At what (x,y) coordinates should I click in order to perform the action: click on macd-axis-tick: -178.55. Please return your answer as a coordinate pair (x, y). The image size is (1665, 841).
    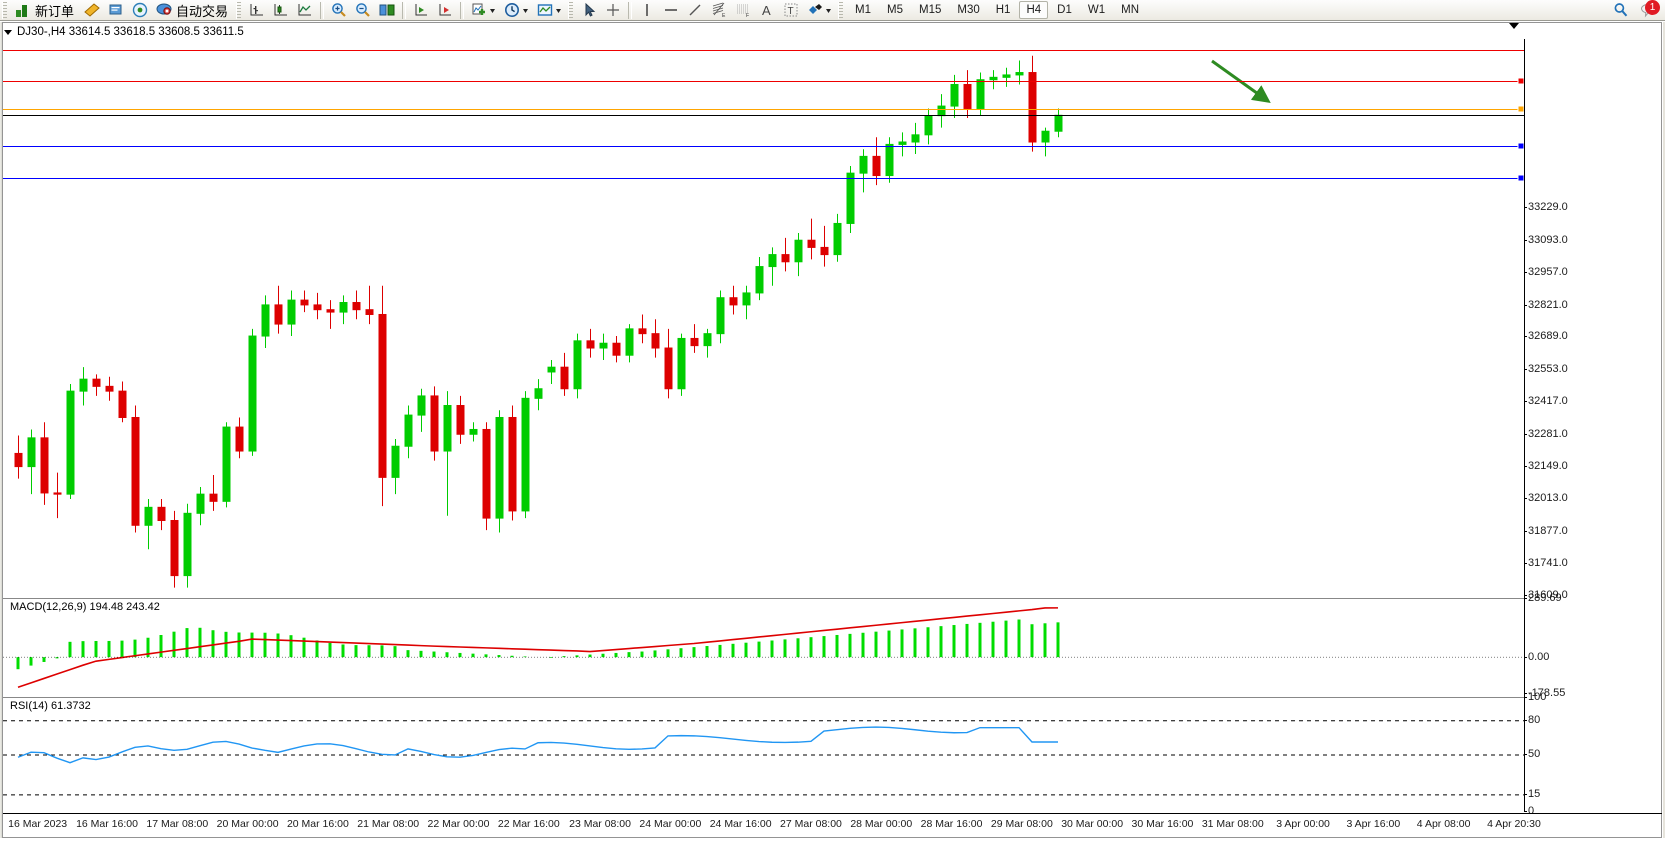
    Looking at the image, I should click on (1544, 693).